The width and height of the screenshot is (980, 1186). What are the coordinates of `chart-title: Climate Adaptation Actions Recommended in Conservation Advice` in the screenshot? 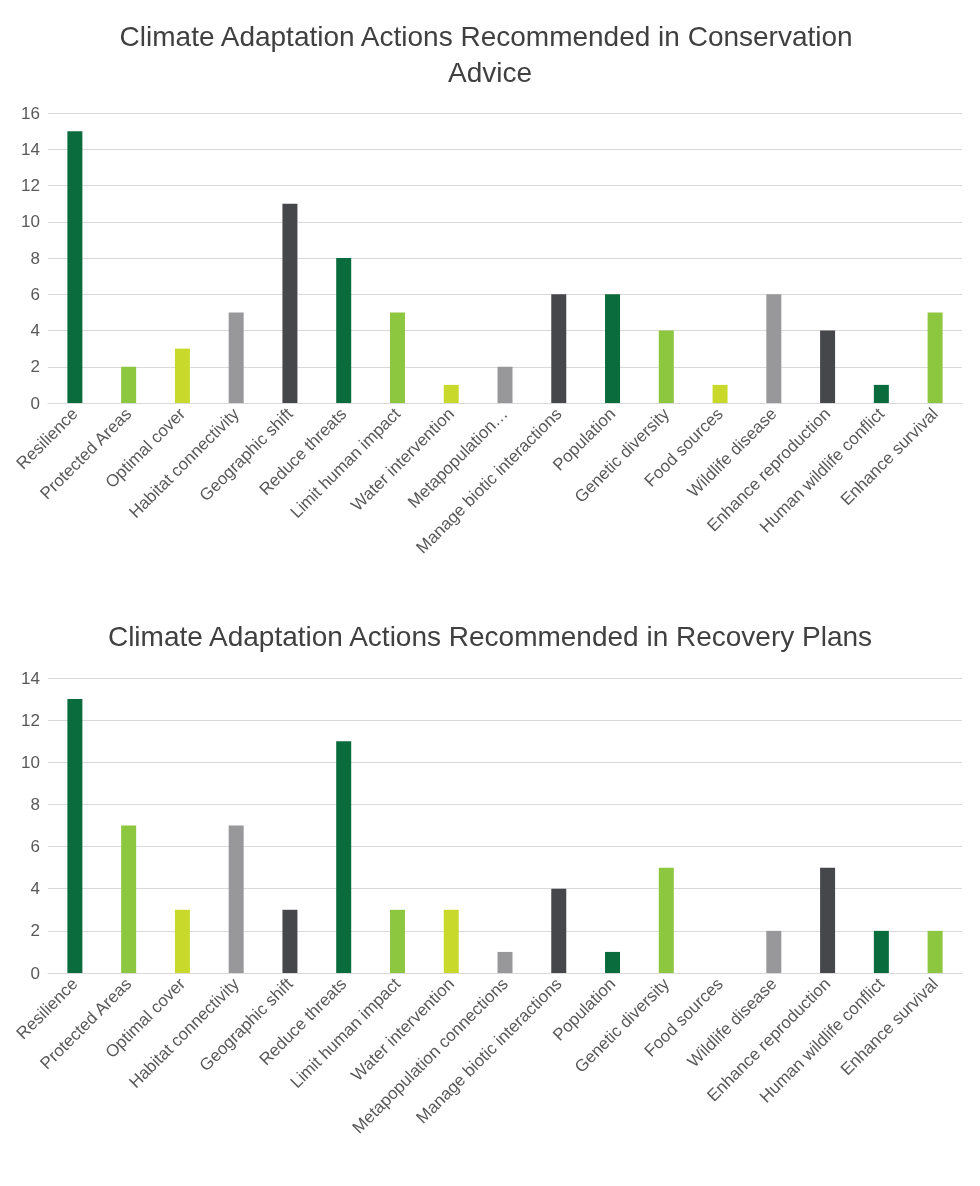 It's located at (490, 54).